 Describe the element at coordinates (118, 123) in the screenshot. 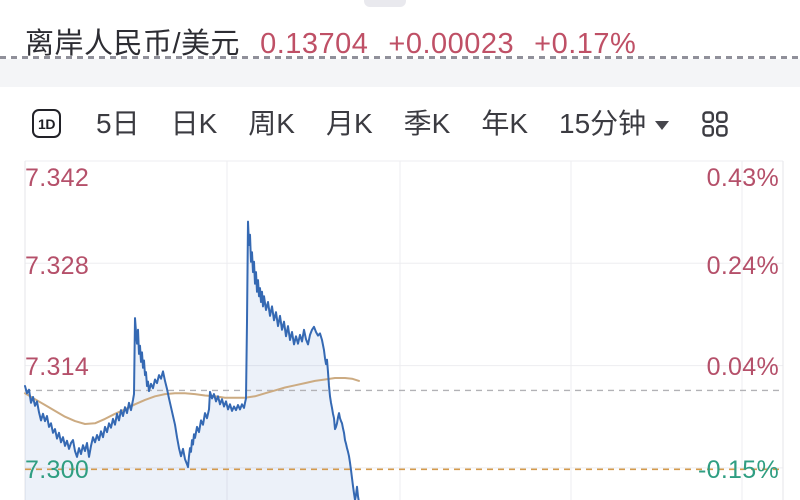

I see `tab-5d: 5日` at that location.